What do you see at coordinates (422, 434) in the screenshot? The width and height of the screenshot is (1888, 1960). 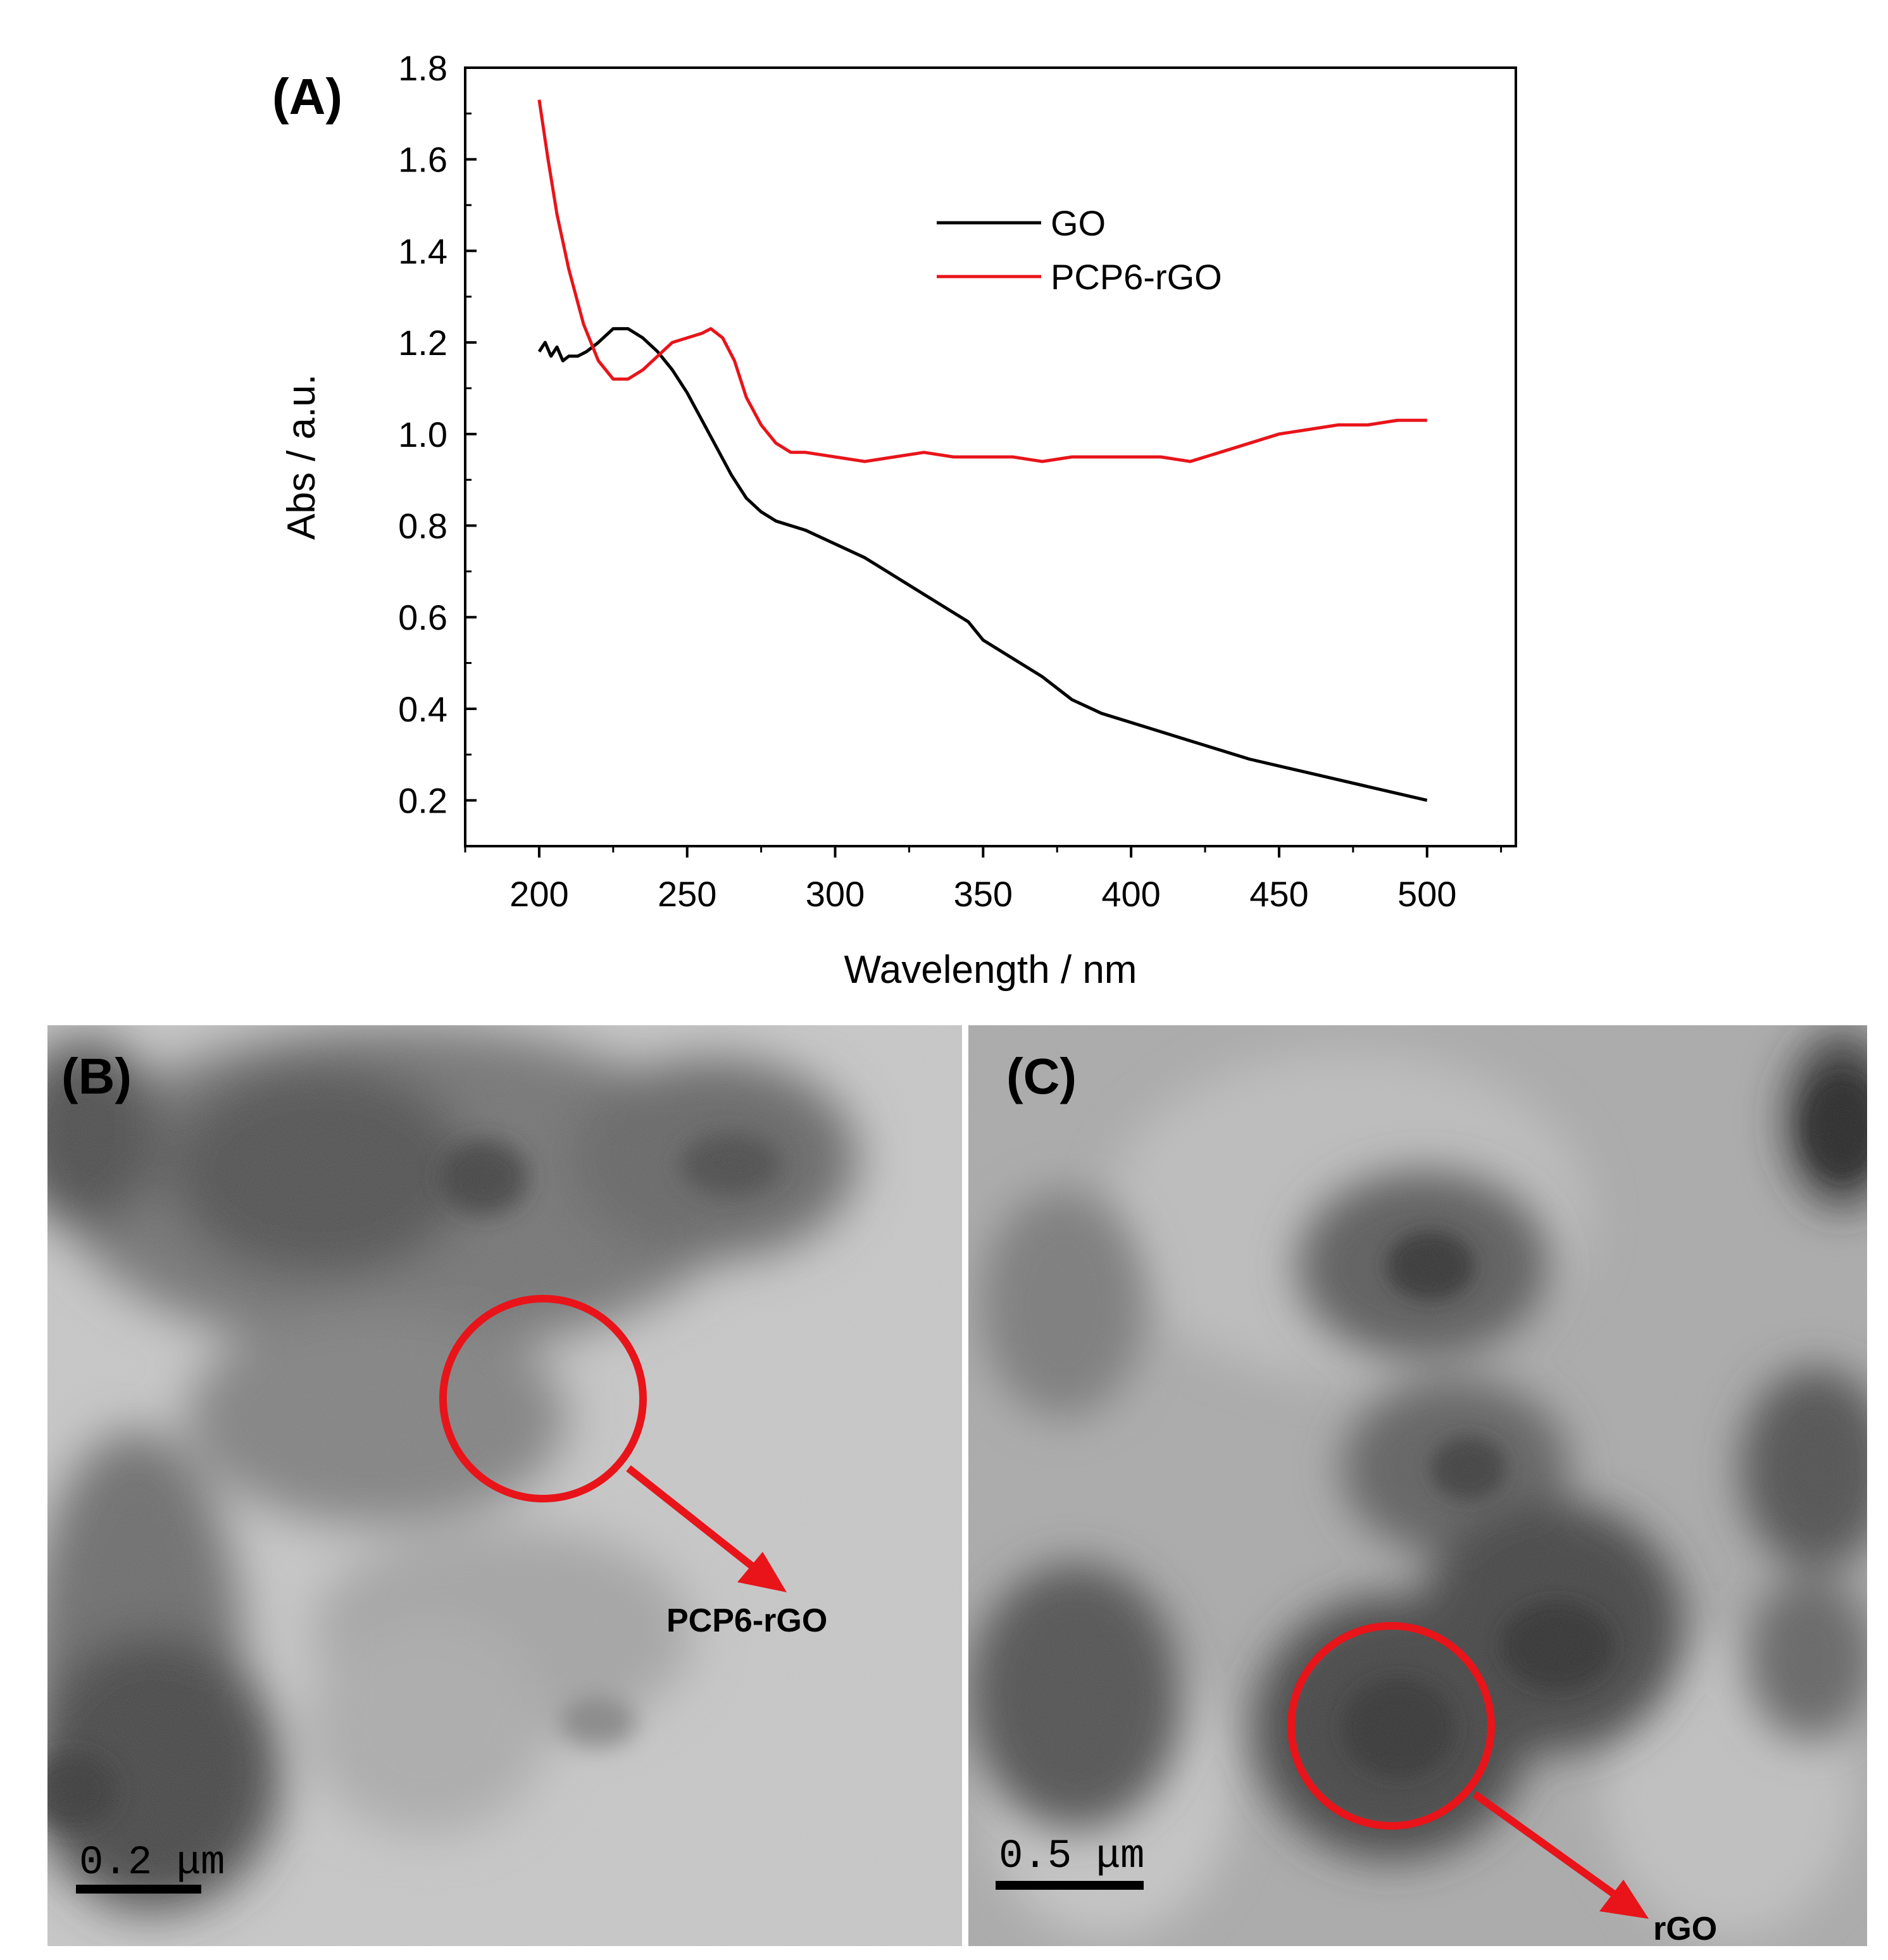 I see `y-tick-label: 1.0` at bounding box center [422, 434].